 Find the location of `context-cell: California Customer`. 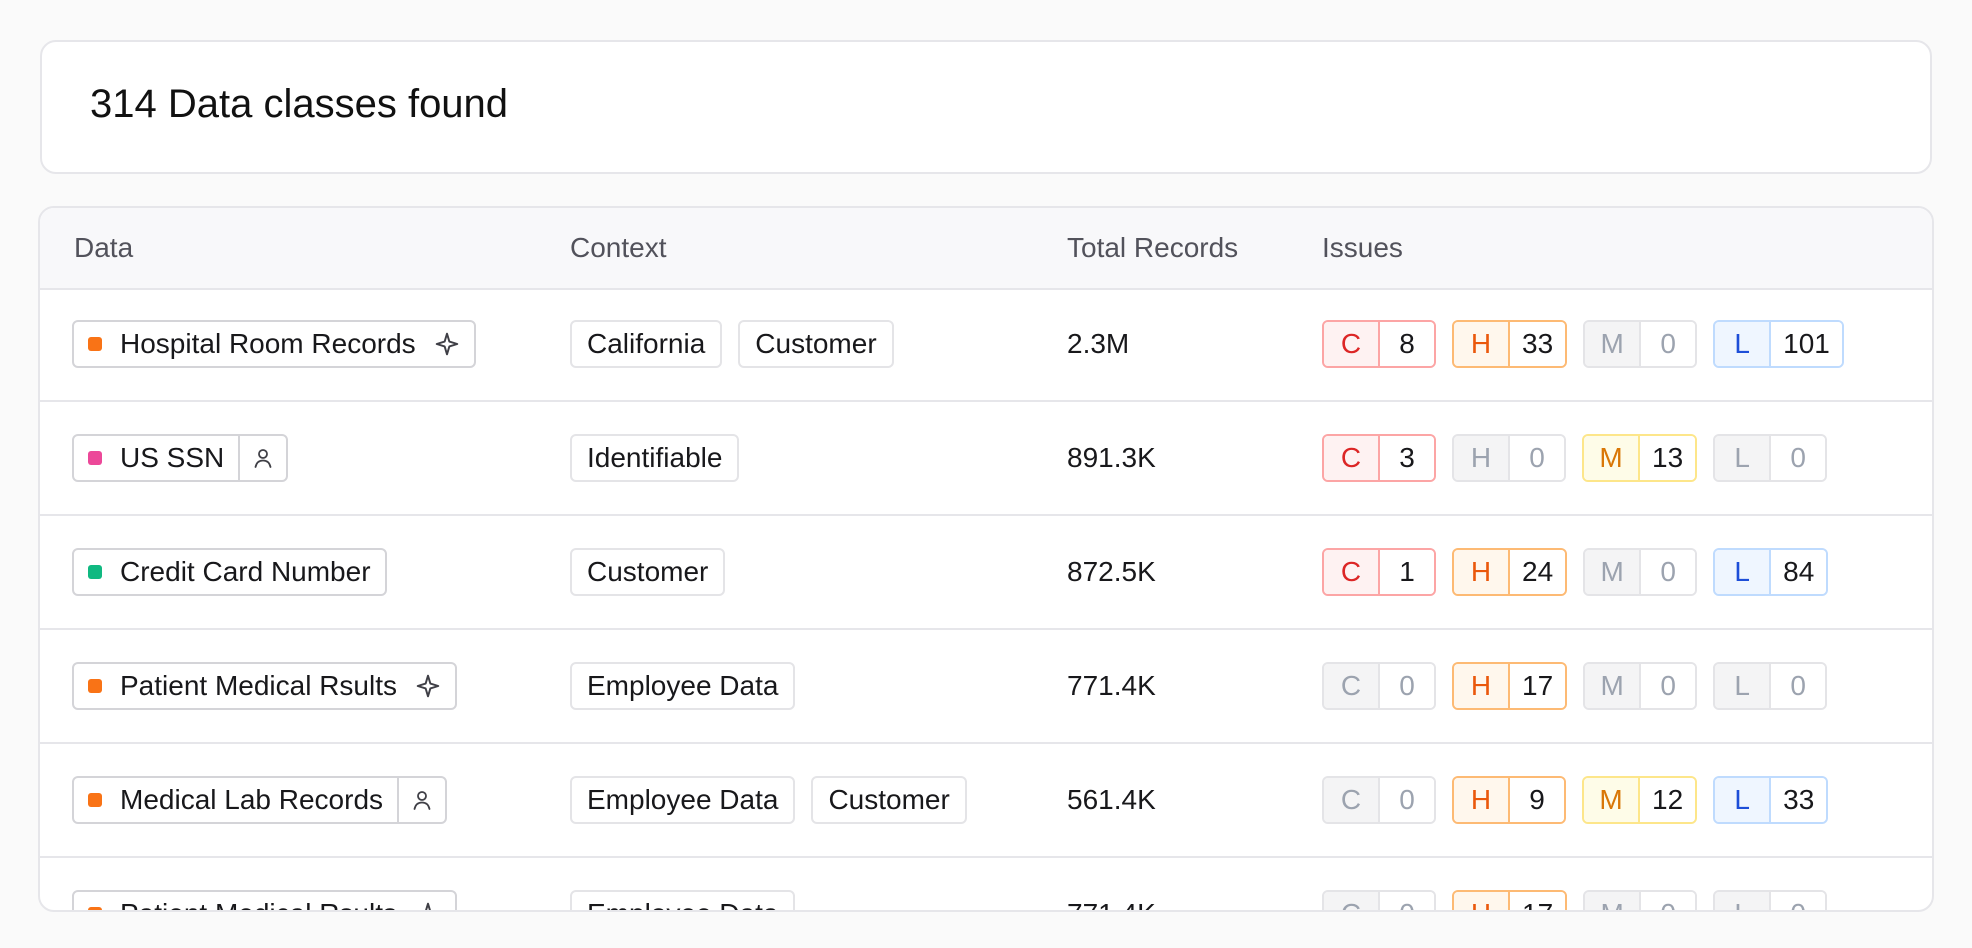

context-cell: California Customer is located at coordinates (740, 344).